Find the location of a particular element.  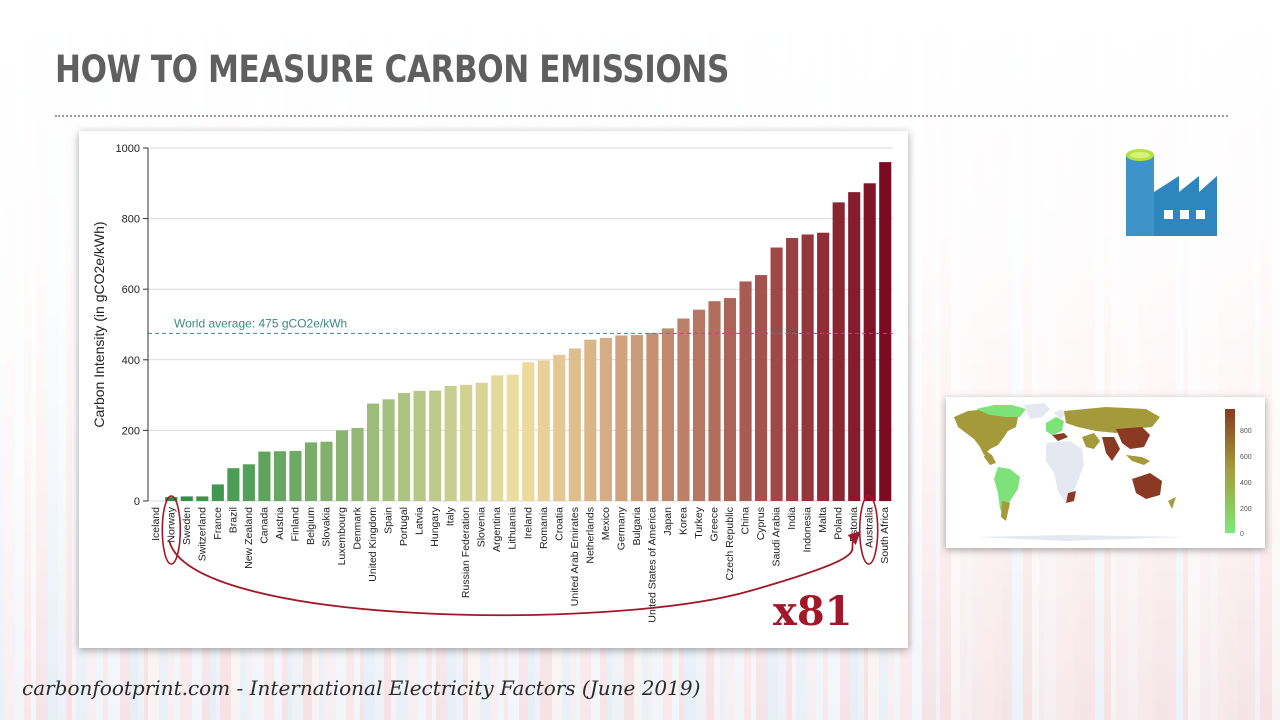

bar-spain is located at coordinates (388, 450).